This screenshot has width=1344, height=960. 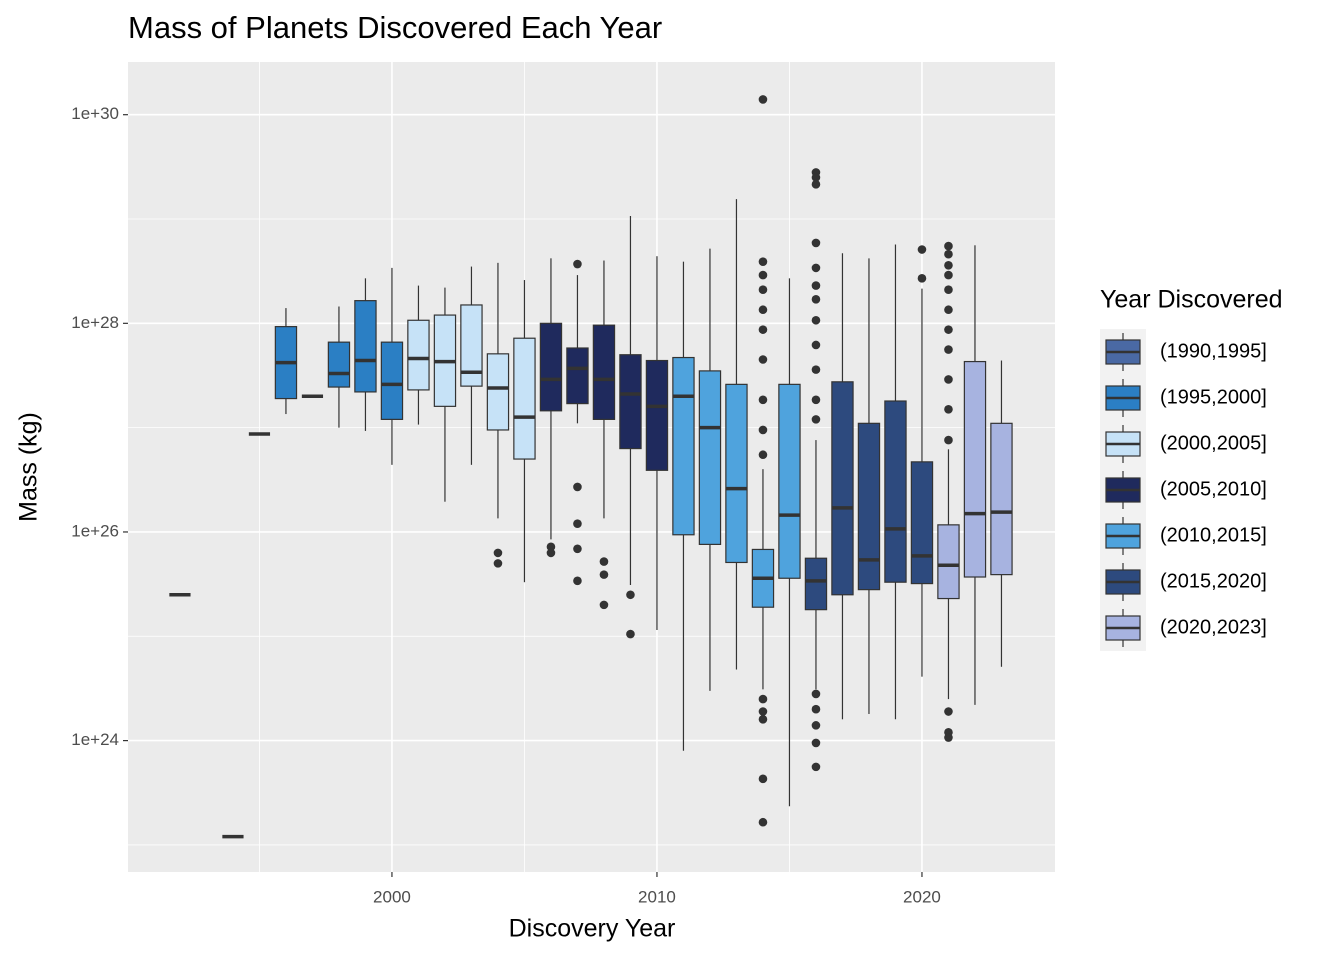 I want to click on y-tick-label: 1e+26, so click(x=95, y=530).